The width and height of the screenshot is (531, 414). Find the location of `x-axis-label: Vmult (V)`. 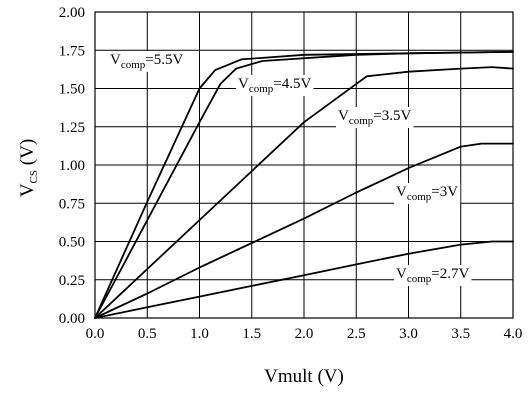

x-axis-label: Vmult (V) is located at coordinates (304, 376).